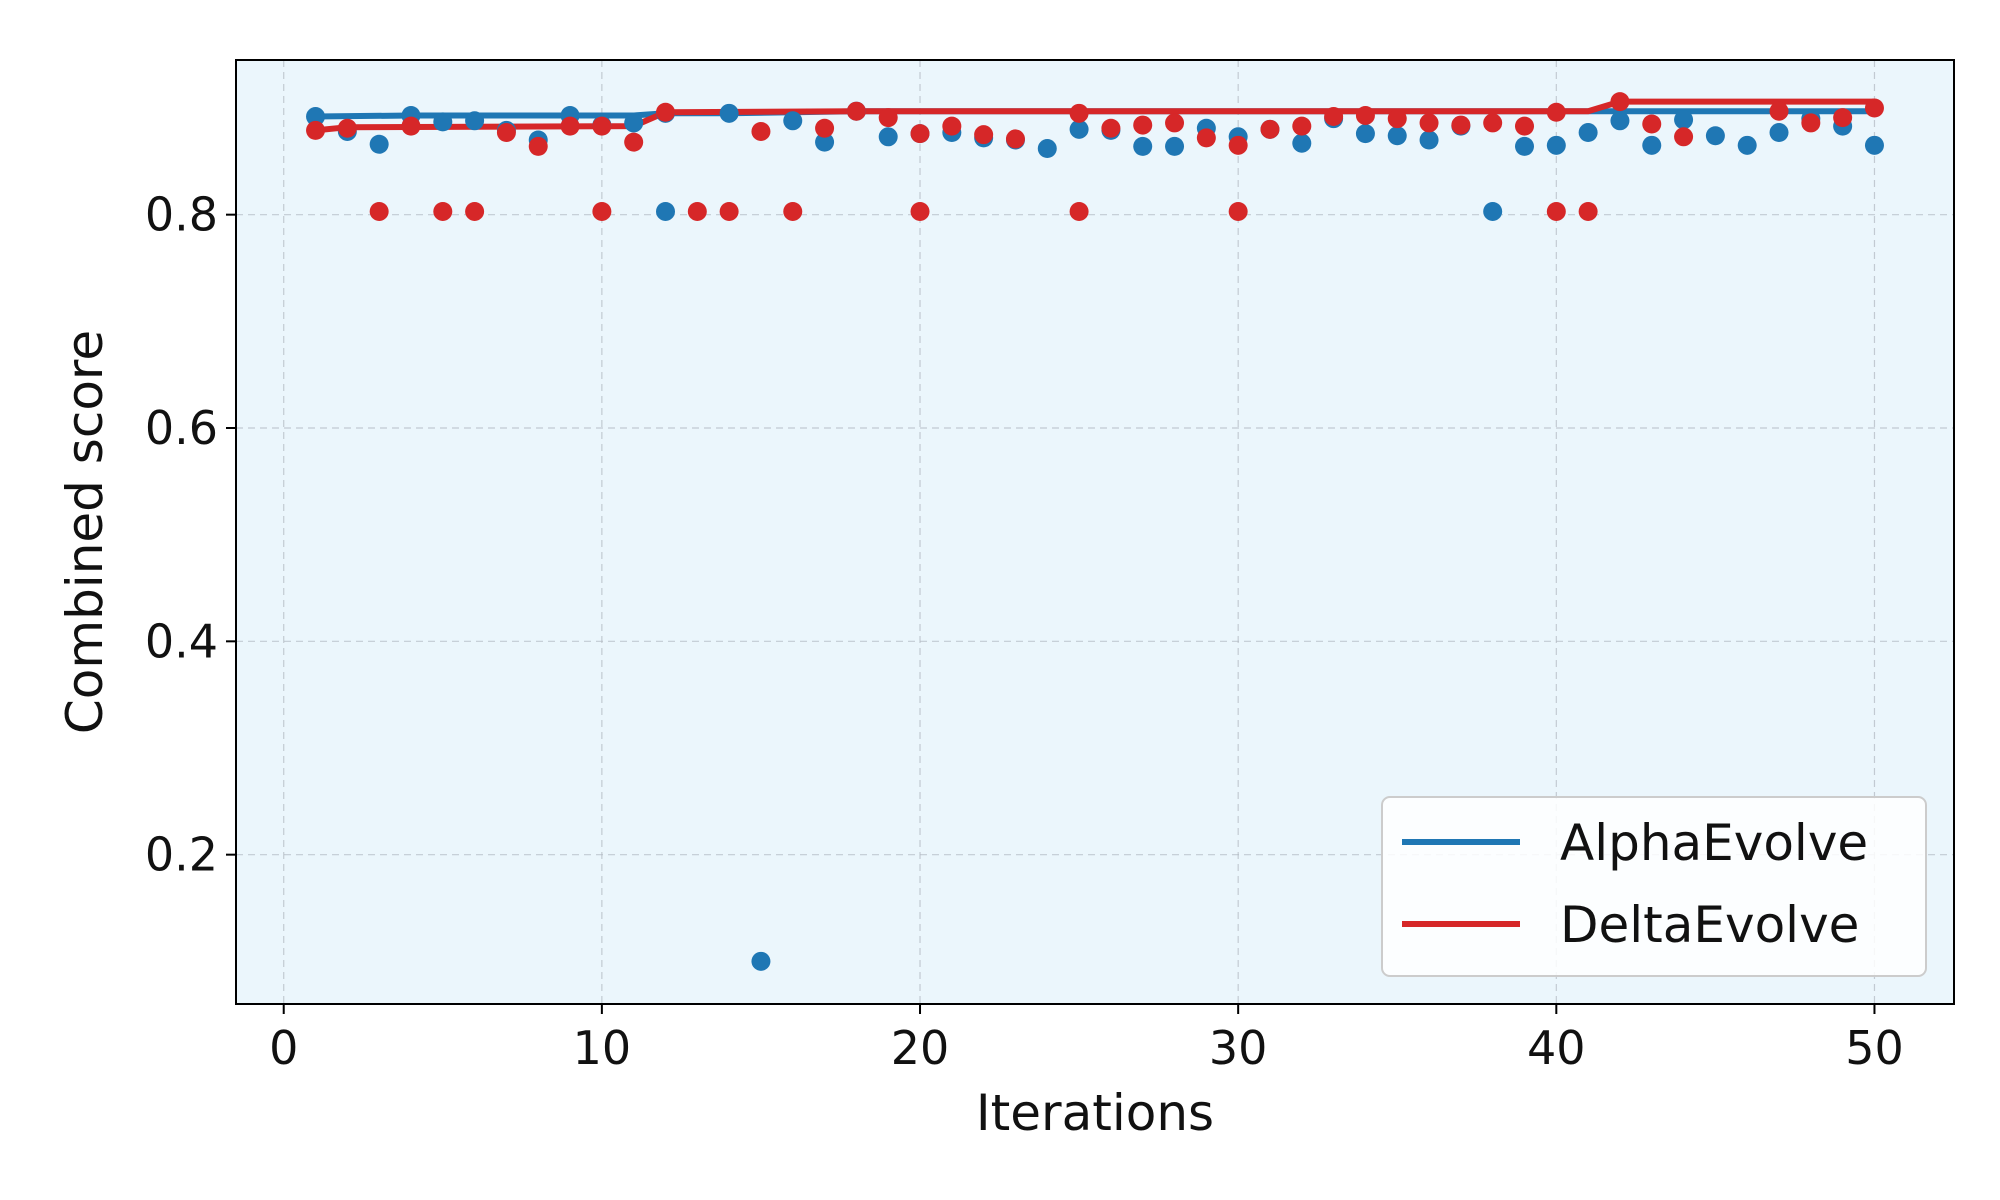 Image resolution: width=2000 pixels, height=1200 pixels. Describe the element at coordinates (181, 428) in the screenshot. I see `y-tick-label: 0.6` at that location.